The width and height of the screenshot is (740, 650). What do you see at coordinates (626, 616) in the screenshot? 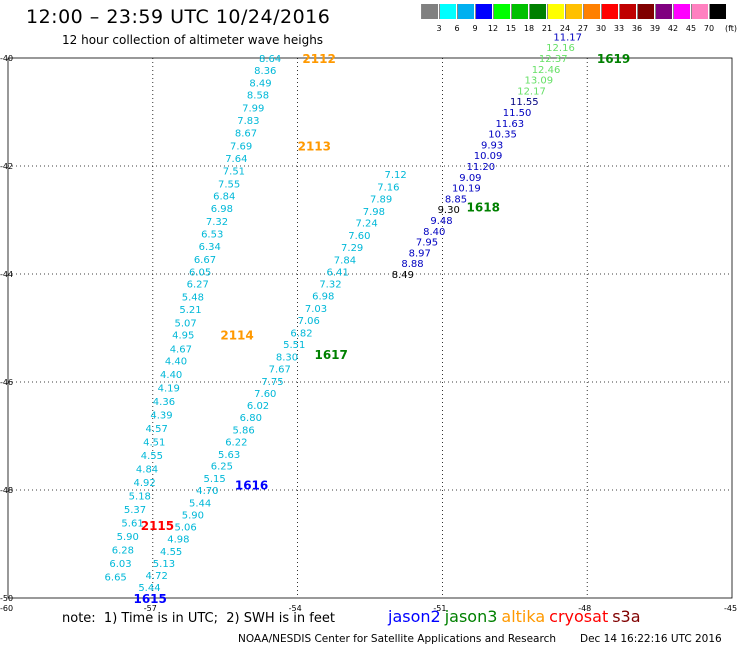
I see `legend-entry: s3a` at bounding box center [626, 616].